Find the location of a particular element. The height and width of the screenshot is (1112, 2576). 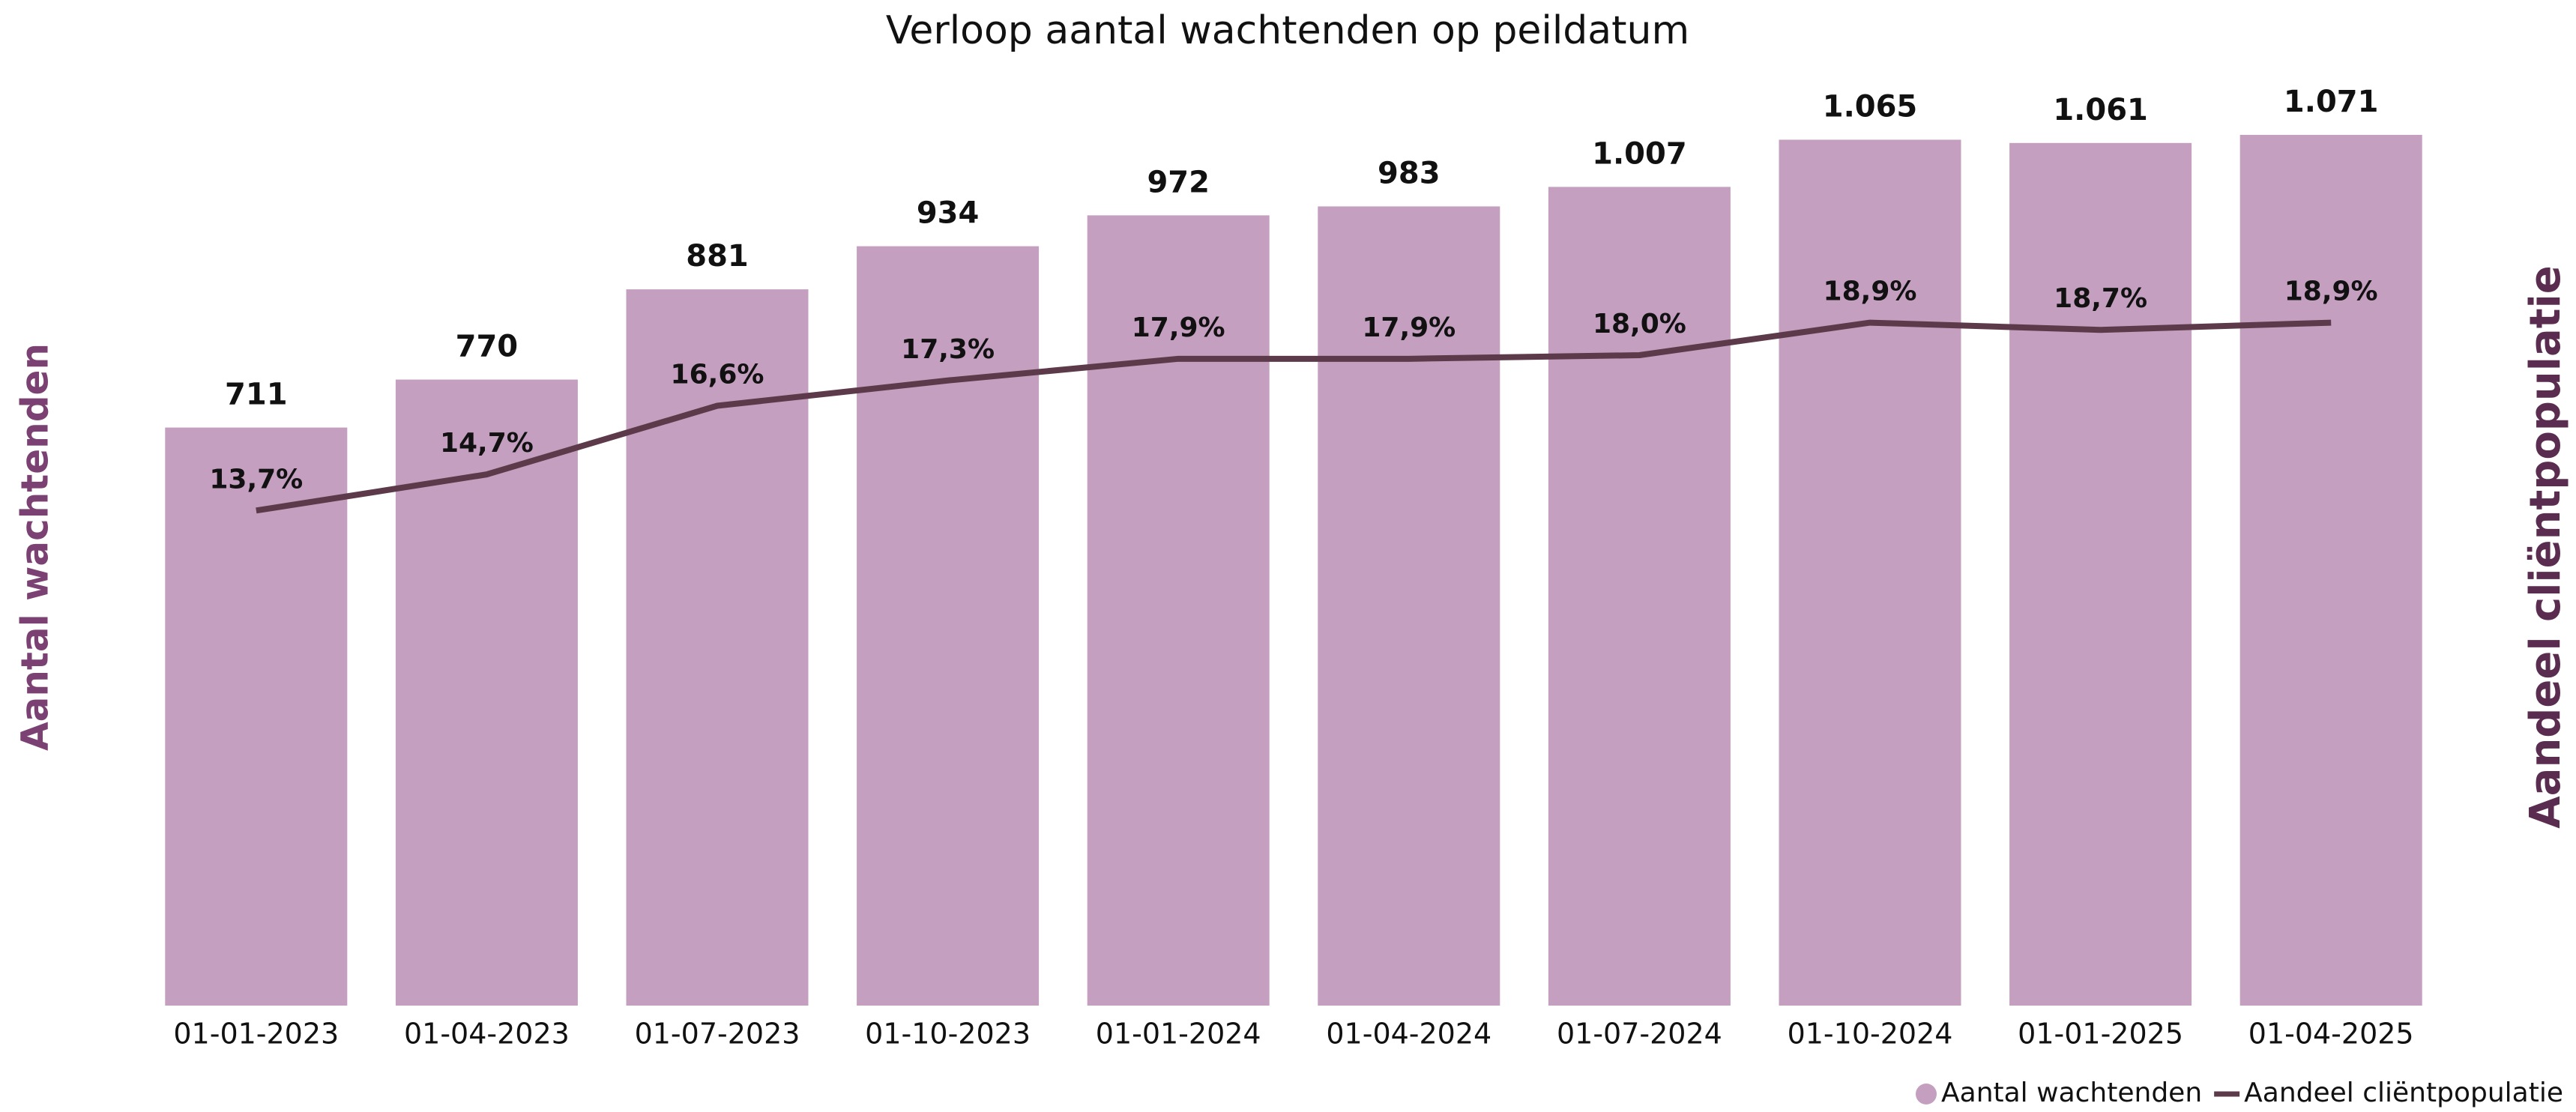

x-tick-label: 01-04-2024 is located at coordinates (1409, 1034).